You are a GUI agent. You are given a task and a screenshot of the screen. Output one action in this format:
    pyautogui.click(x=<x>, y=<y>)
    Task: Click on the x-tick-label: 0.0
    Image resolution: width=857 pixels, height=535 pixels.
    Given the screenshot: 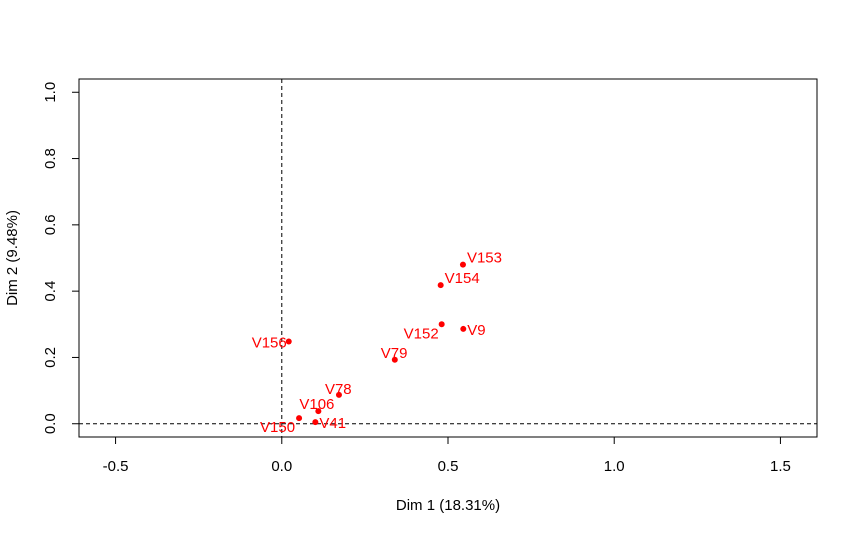 What is the action you would take?
    pyautogui.click(x=281, y=466)
    